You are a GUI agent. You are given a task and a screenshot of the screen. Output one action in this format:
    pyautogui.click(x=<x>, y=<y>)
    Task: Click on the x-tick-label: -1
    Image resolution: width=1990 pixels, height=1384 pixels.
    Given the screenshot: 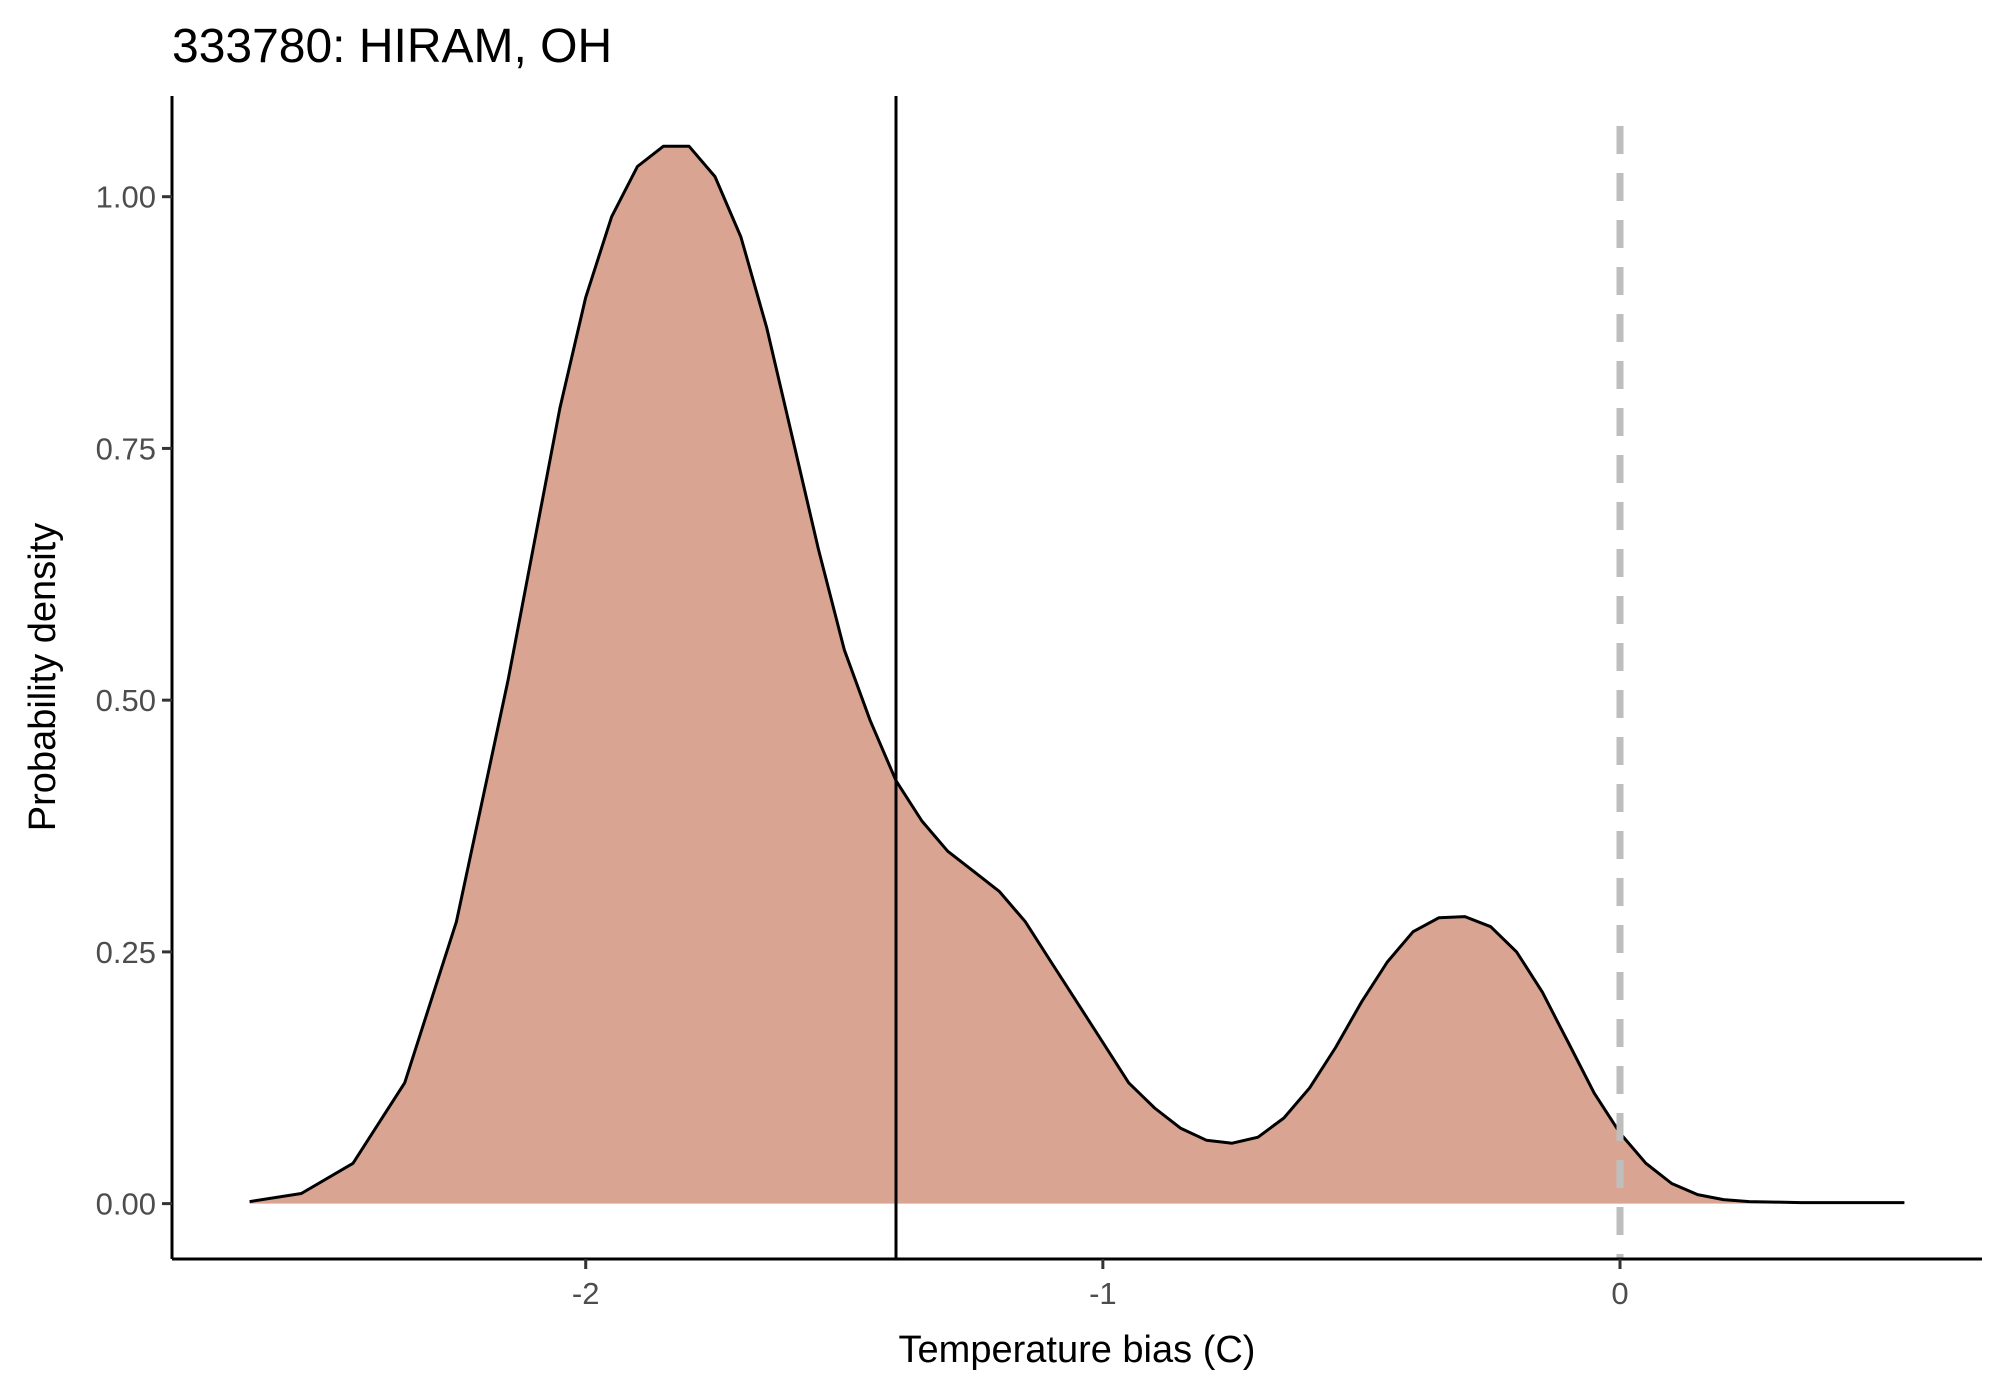 What is the action you would take?
    pyautogui.click(x=1103, y=1293)
    